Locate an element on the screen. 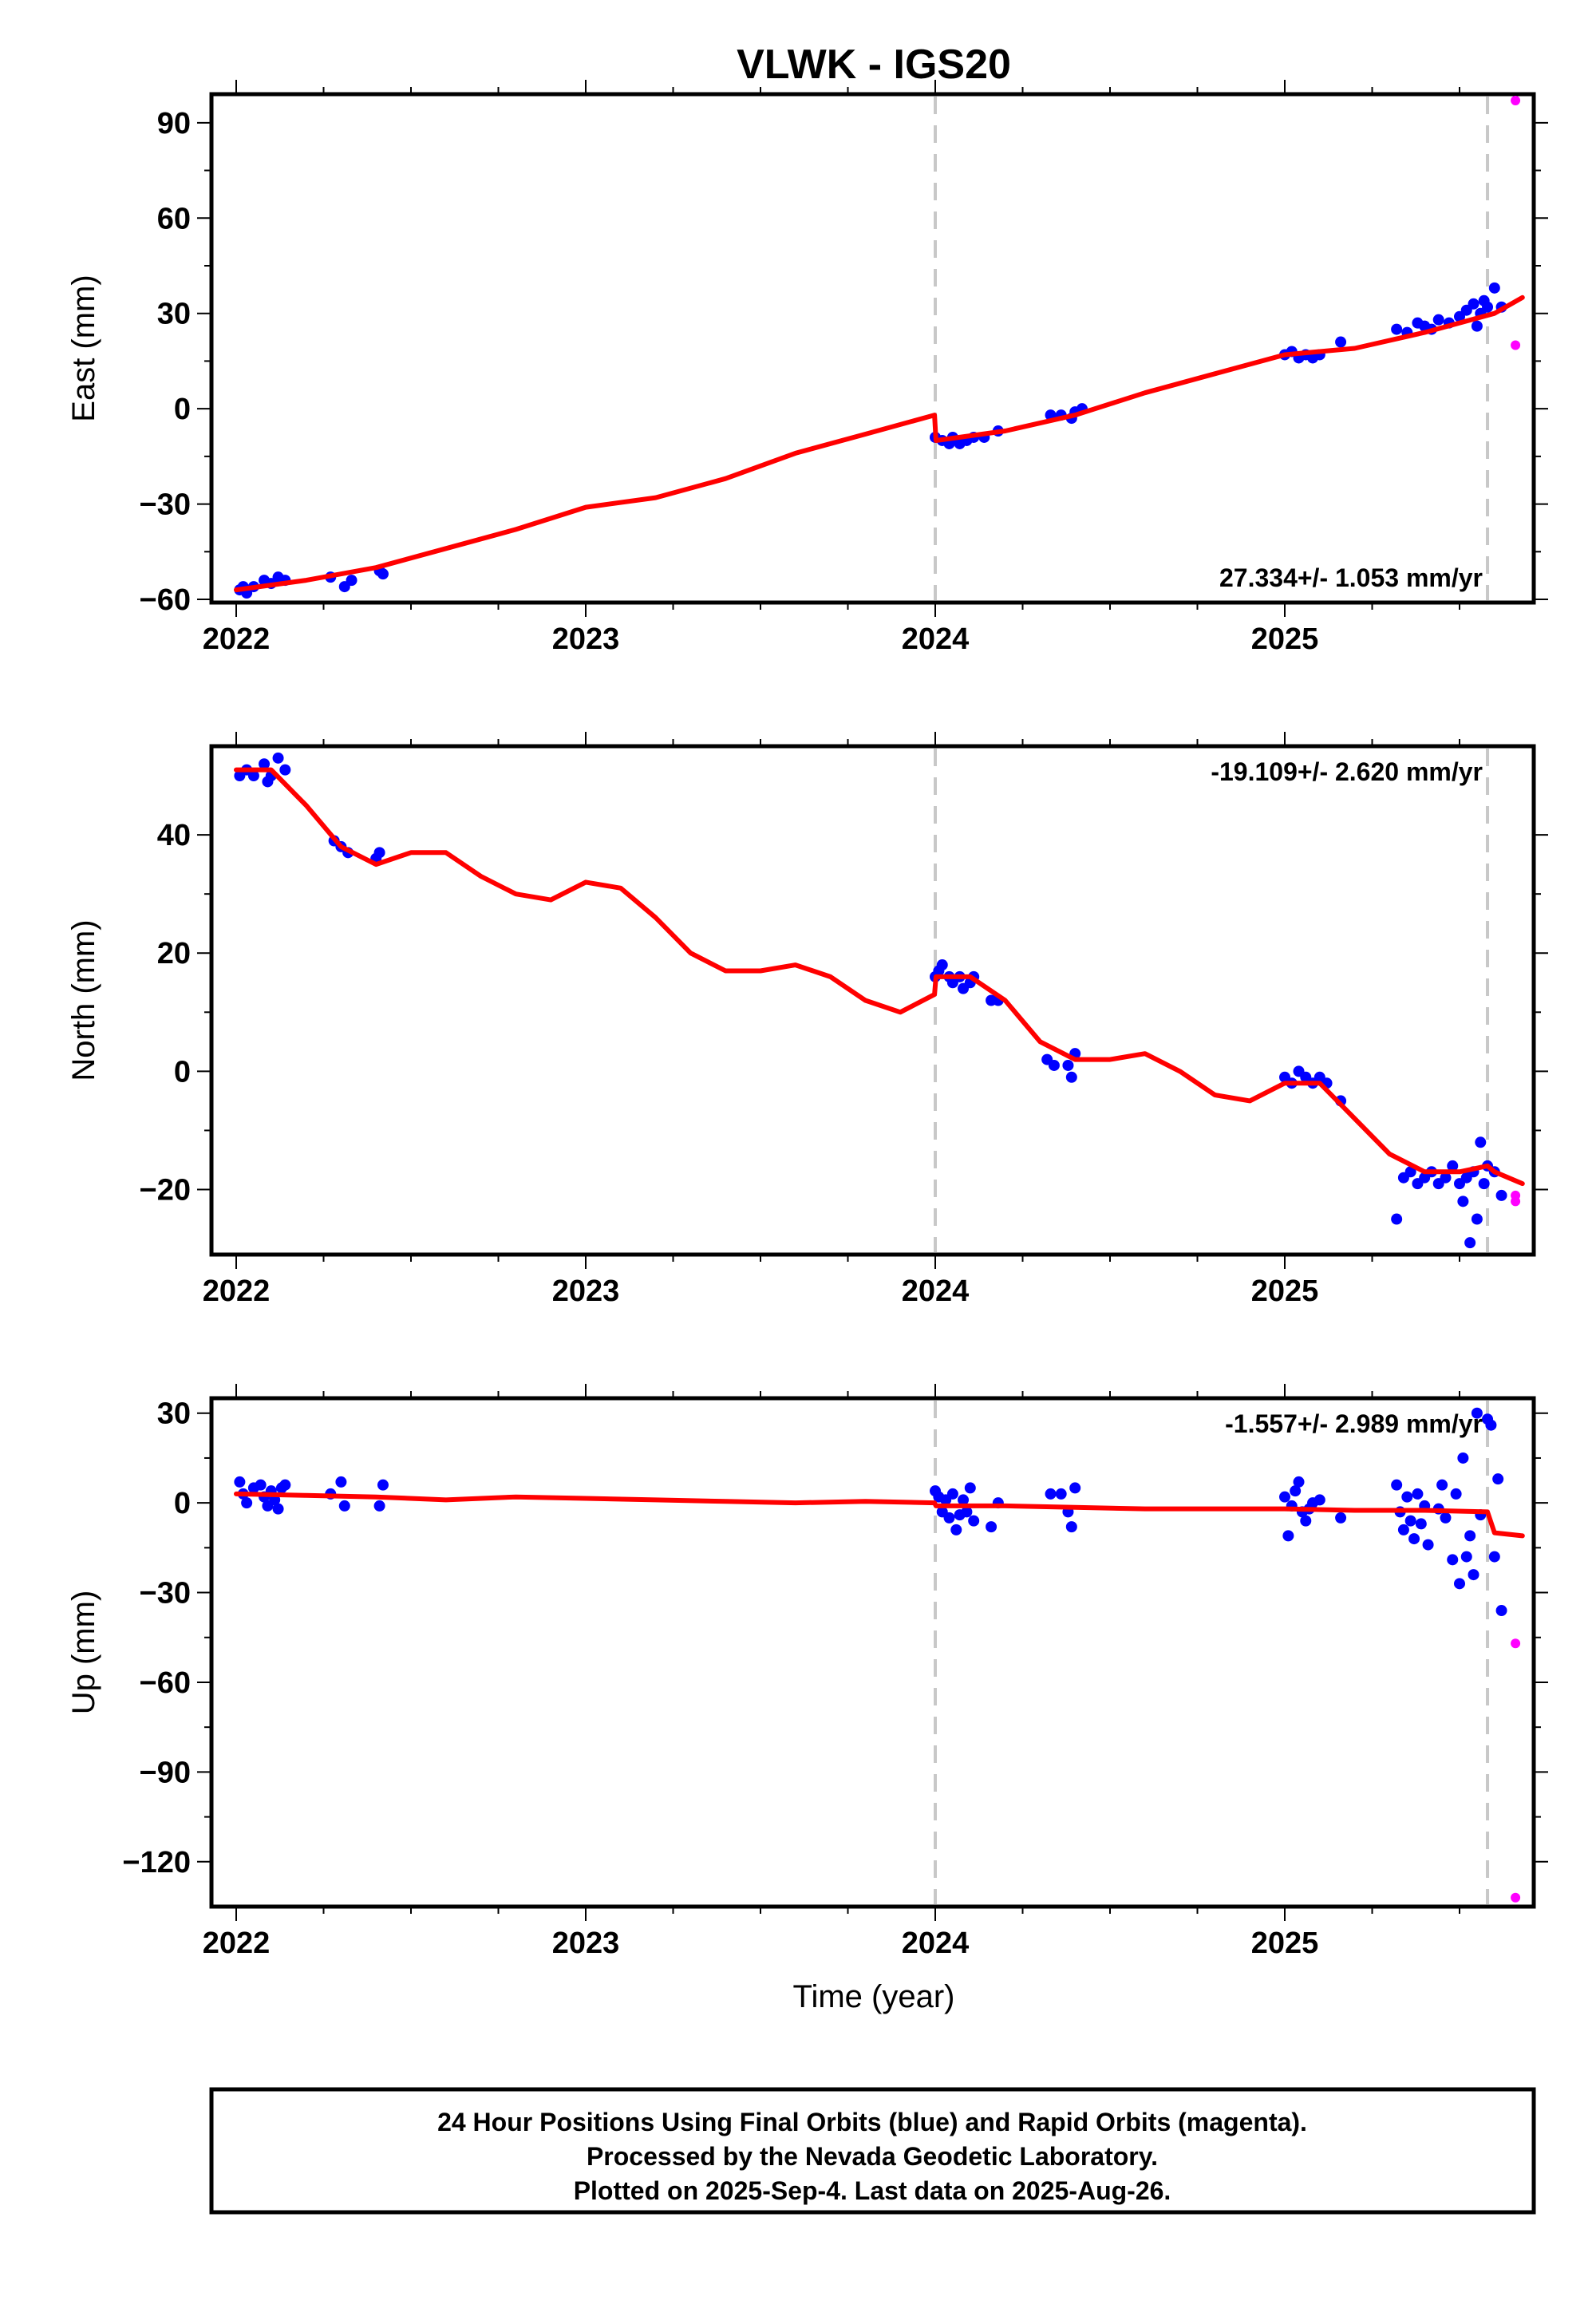 The image size is (1596, 2316). north-y-axis-label: North (mm) is located at coordinates (83, 1000).